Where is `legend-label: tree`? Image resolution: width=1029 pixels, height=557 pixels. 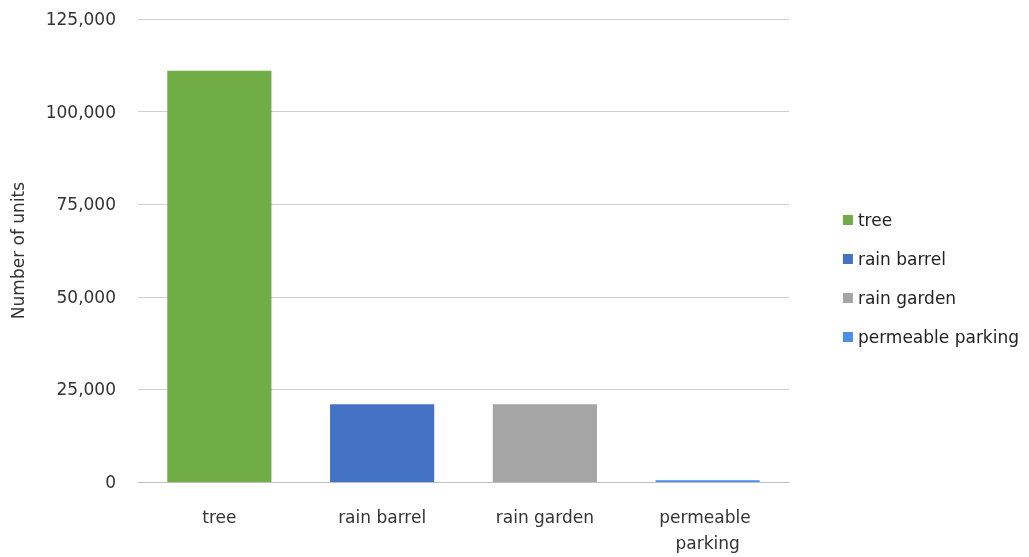 legend-label: tree is located at coordinates (875, 220).